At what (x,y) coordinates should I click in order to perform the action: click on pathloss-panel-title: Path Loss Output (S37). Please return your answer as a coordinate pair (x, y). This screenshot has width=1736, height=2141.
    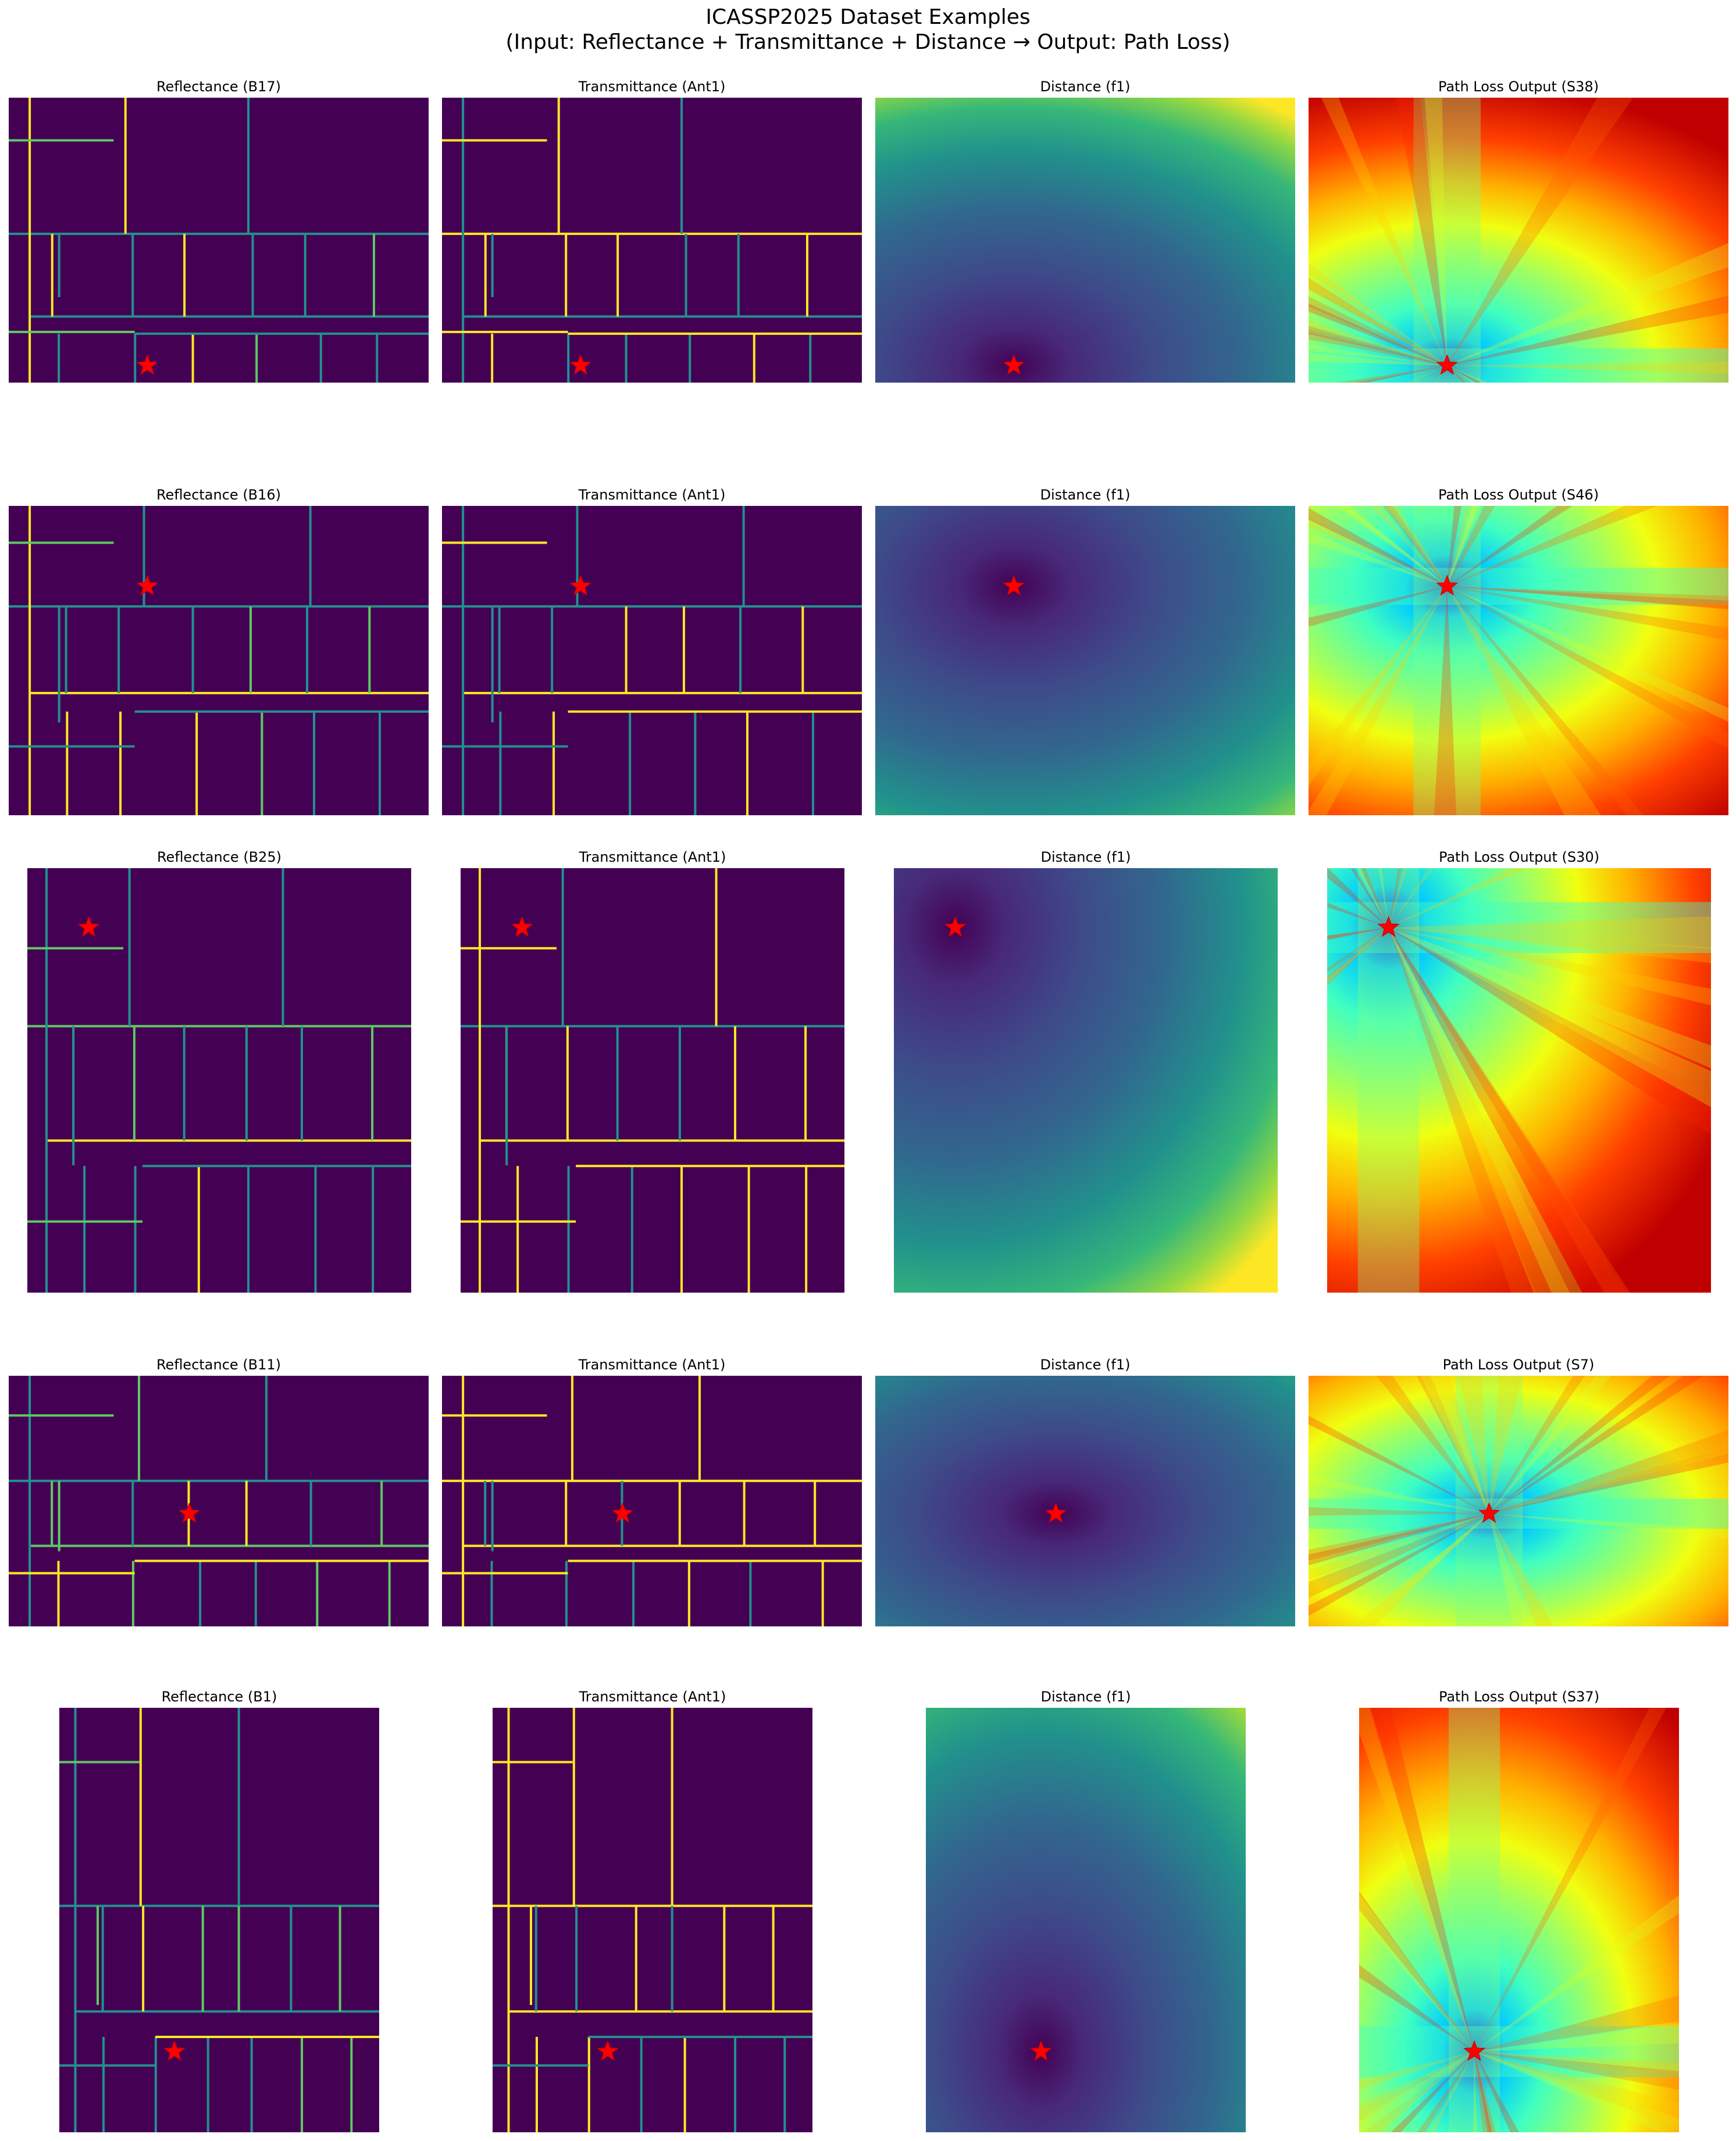
    Looking at the image, I should click on (1519, 1697).